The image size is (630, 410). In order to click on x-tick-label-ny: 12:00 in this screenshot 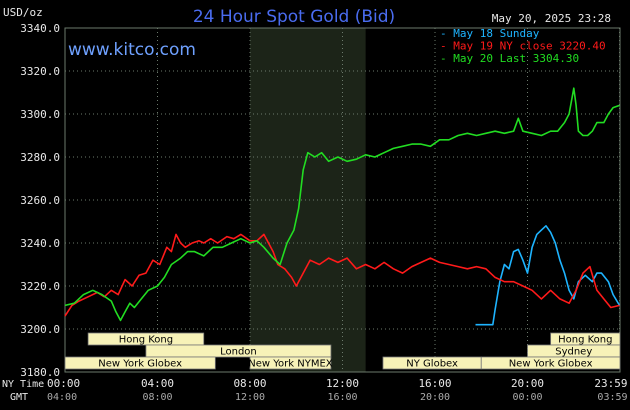, I will do `click(342, 383)`.